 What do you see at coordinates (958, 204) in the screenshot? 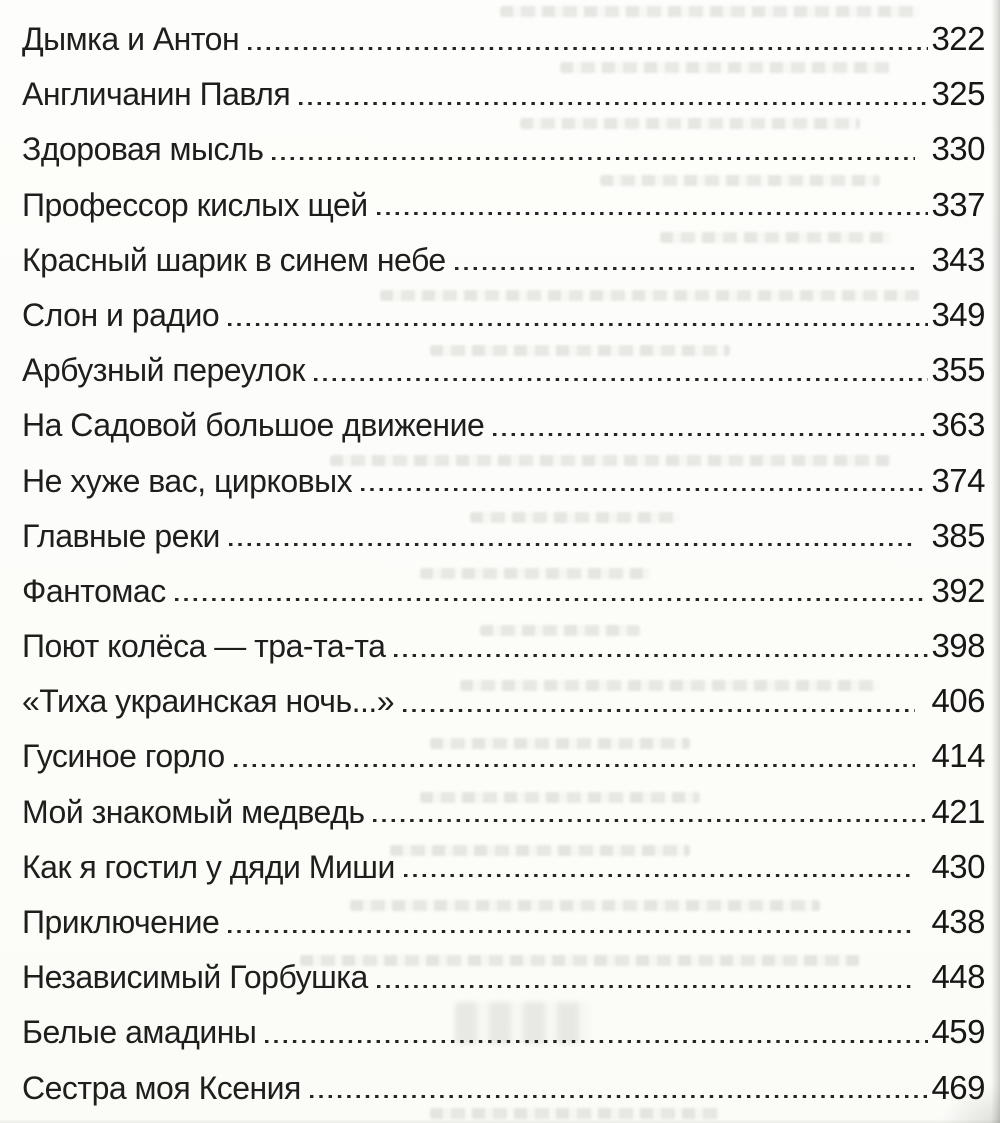
I see `toc-entry-page: 337` at bounding box center [958, 204].